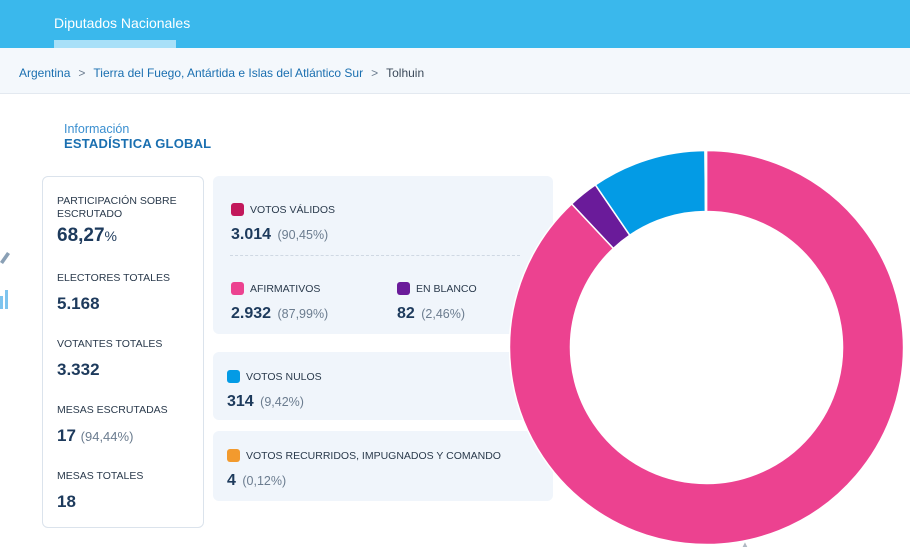 The image size is (910, 548). I want to click on contested-votes-panel, so click(383, 466).